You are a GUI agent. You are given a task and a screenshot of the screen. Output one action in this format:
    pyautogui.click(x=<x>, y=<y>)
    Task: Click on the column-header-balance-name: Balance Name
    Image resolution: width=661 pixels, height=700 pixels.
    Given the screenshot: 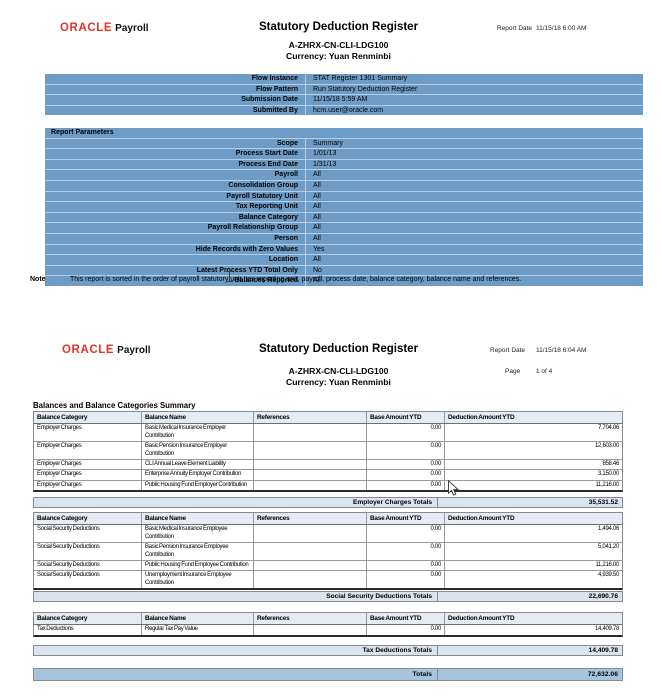 What is the action you would take?
    pyautogui.click(x=198, y=519)
    